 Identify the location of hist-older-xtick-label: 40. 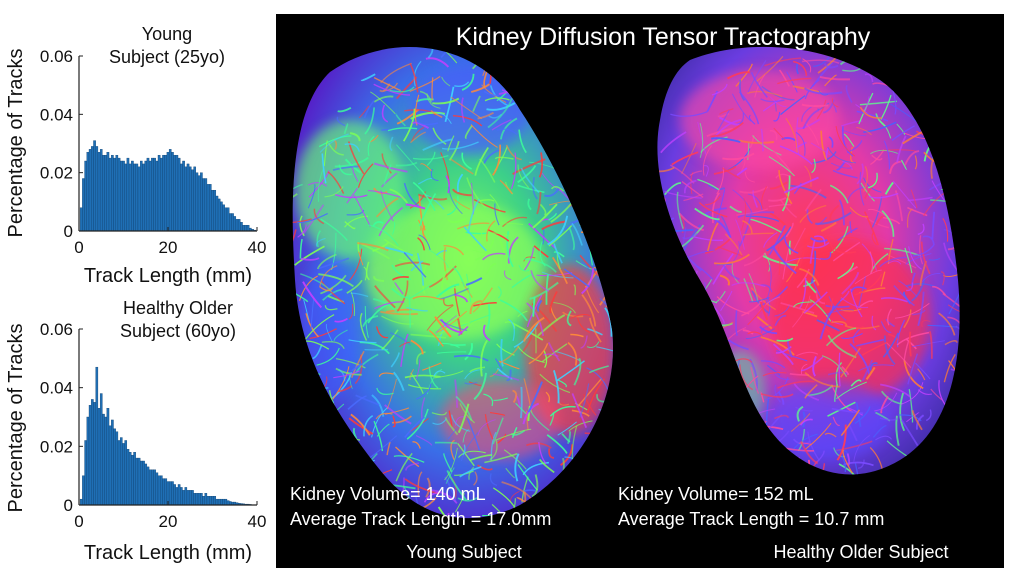
(257, 521).